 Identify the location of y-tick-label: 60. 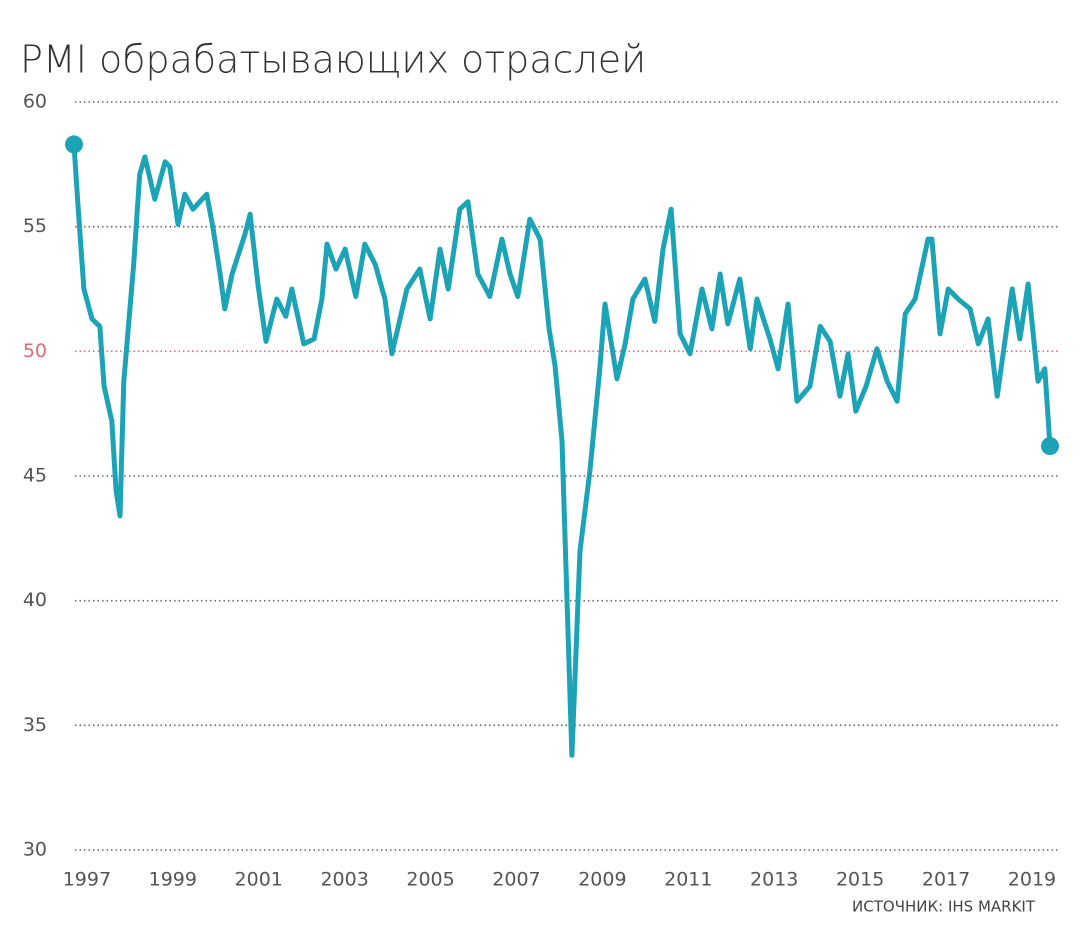
(35, 102).